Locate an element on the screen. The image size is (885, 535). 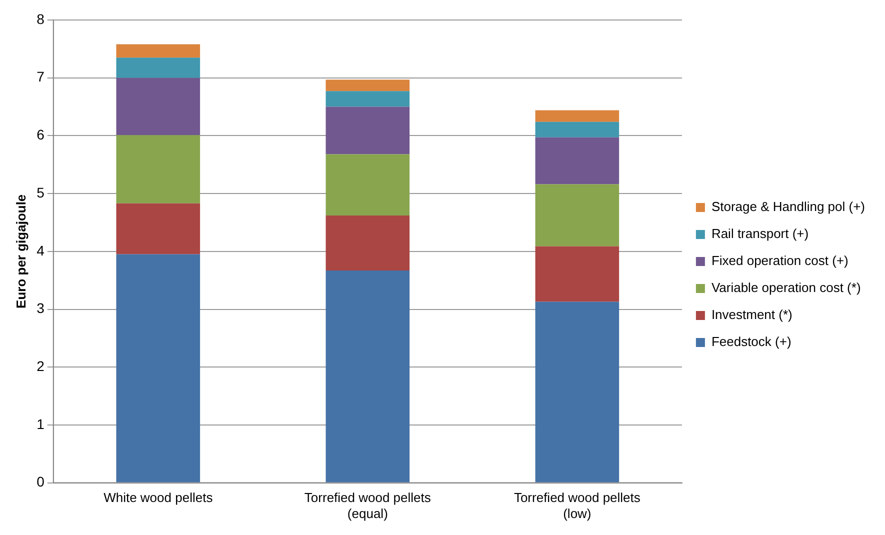
y-tick-label: 0 is located at coordinates (40, 482).